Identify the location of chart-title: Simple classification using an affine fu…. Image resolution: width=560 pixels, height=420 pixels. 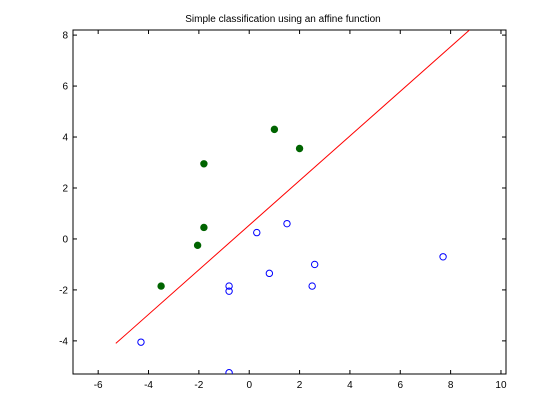
(282, 19).